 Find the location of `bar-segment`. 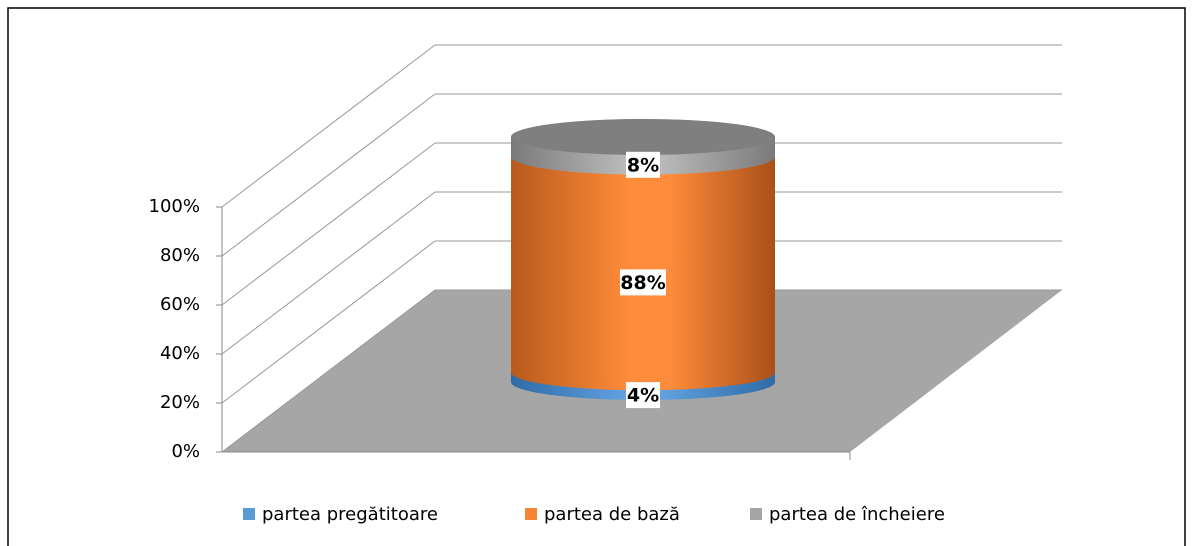

bar-segment is located at coordinates (643, 264).